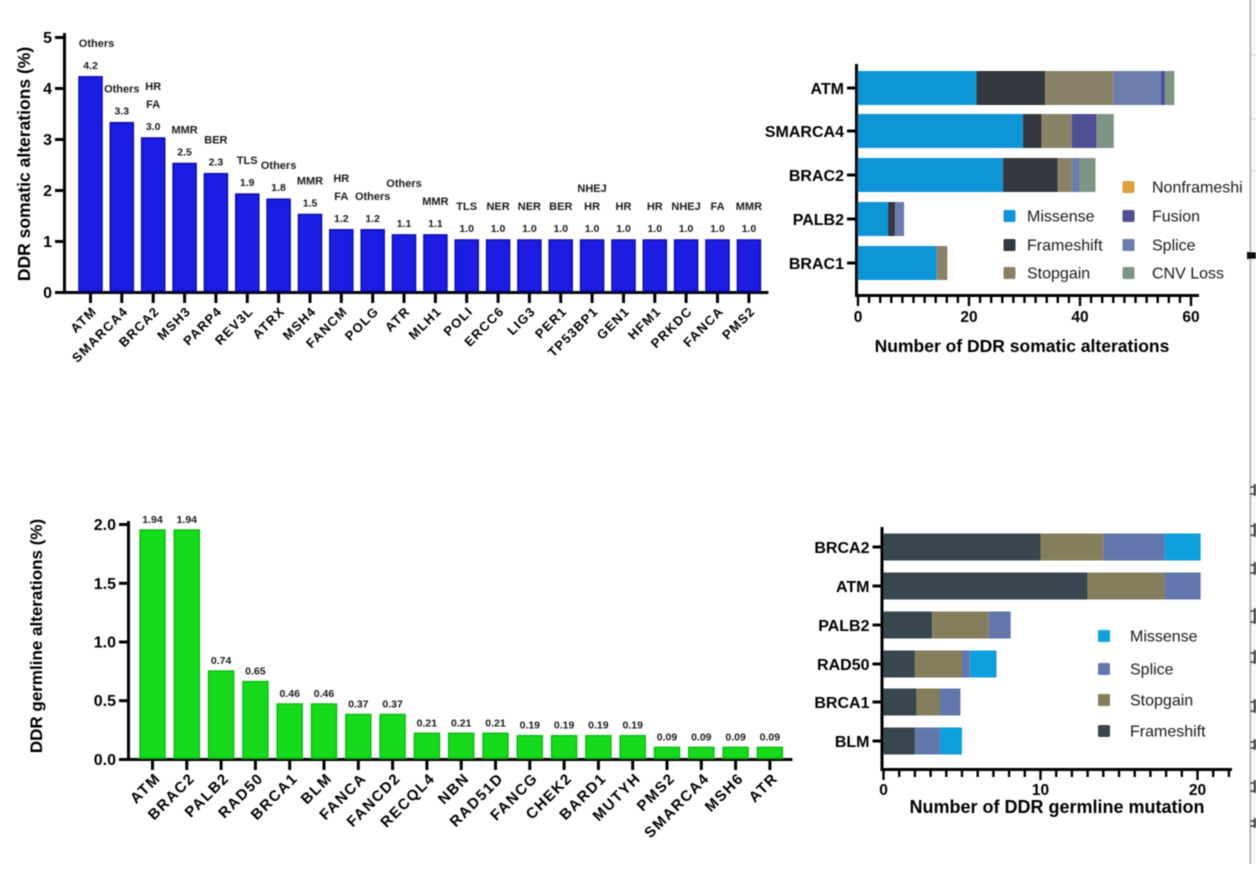  I want to click on svg-text: 4, so click(47, 89).